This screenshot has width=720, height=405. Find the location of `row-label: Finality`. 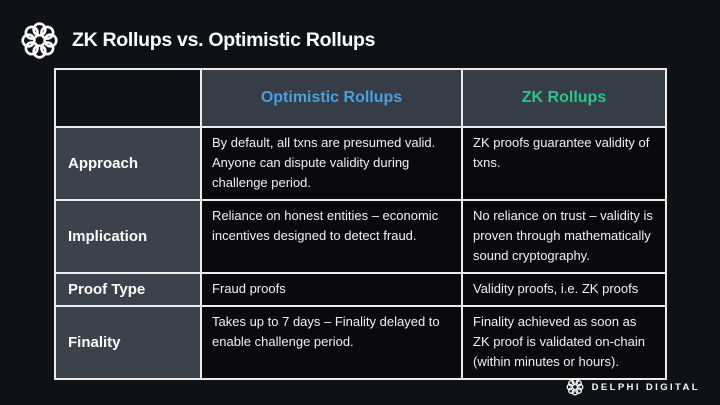

row-label: Finality is located at coordinates (128, 342).